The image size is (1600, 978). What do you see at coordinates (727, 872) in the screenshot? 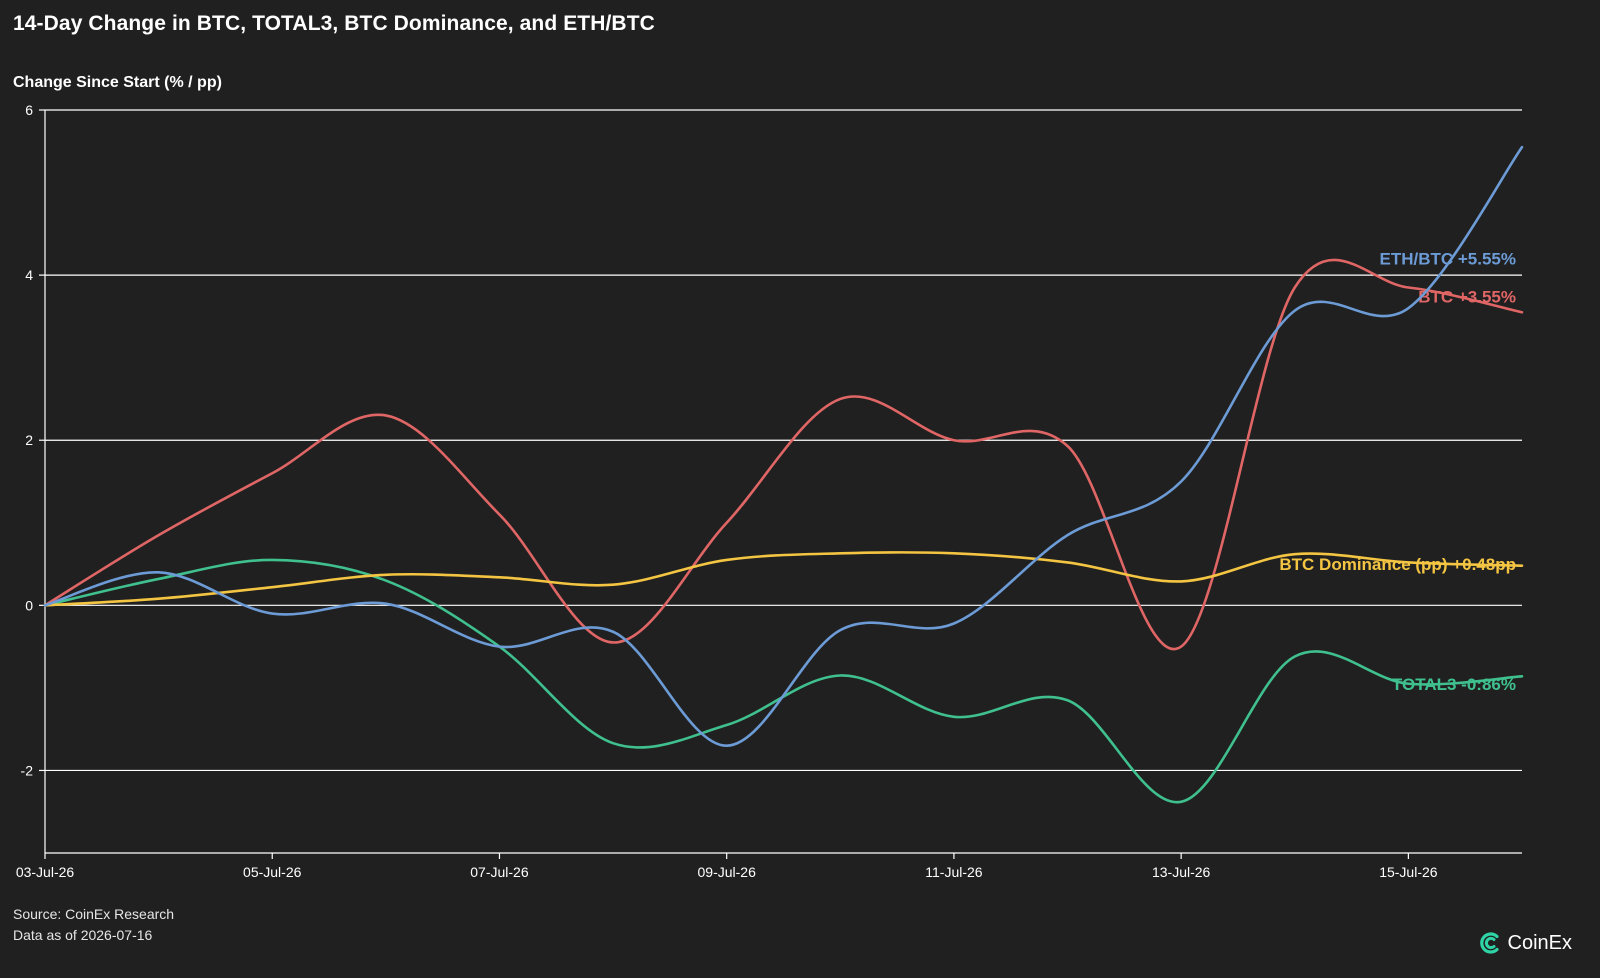
I see `x-tick-label: 09-Jul-26` at bounding box center [727, 872].